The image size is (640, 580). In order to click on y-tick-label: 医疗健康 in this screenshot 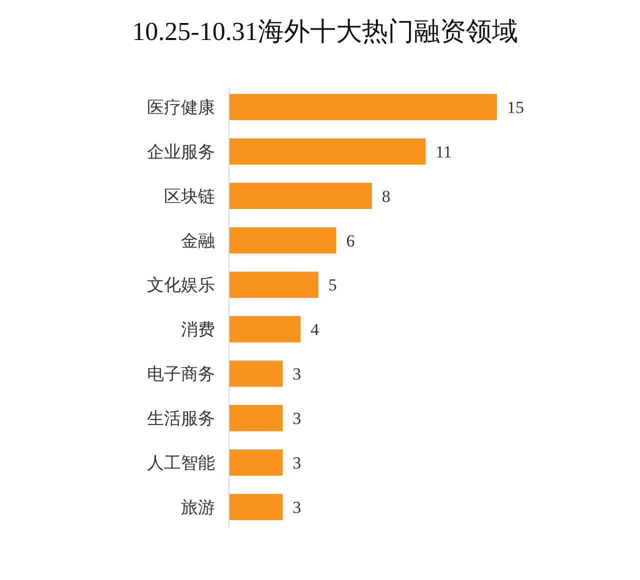, I will do `click(181, 107)`.